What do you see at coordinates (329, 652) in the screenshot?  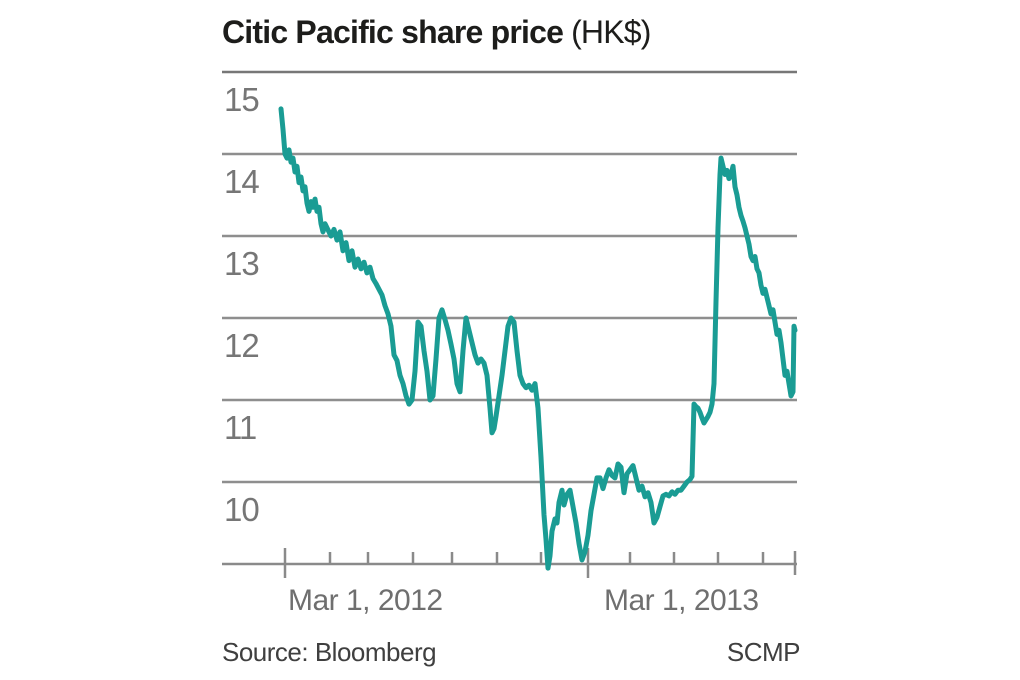 I see `source-label: Source: Bloomberg` at bounding box center [329, 652].